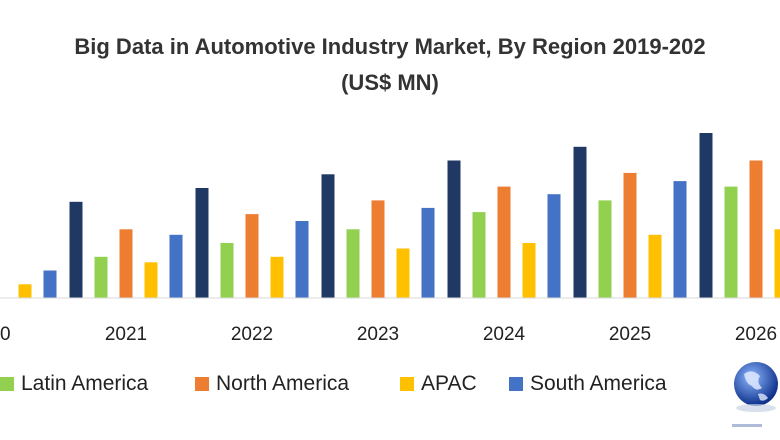 This screenshot has width=780, height=440. I want to click on bar-apac-2024, so click(529, 270).